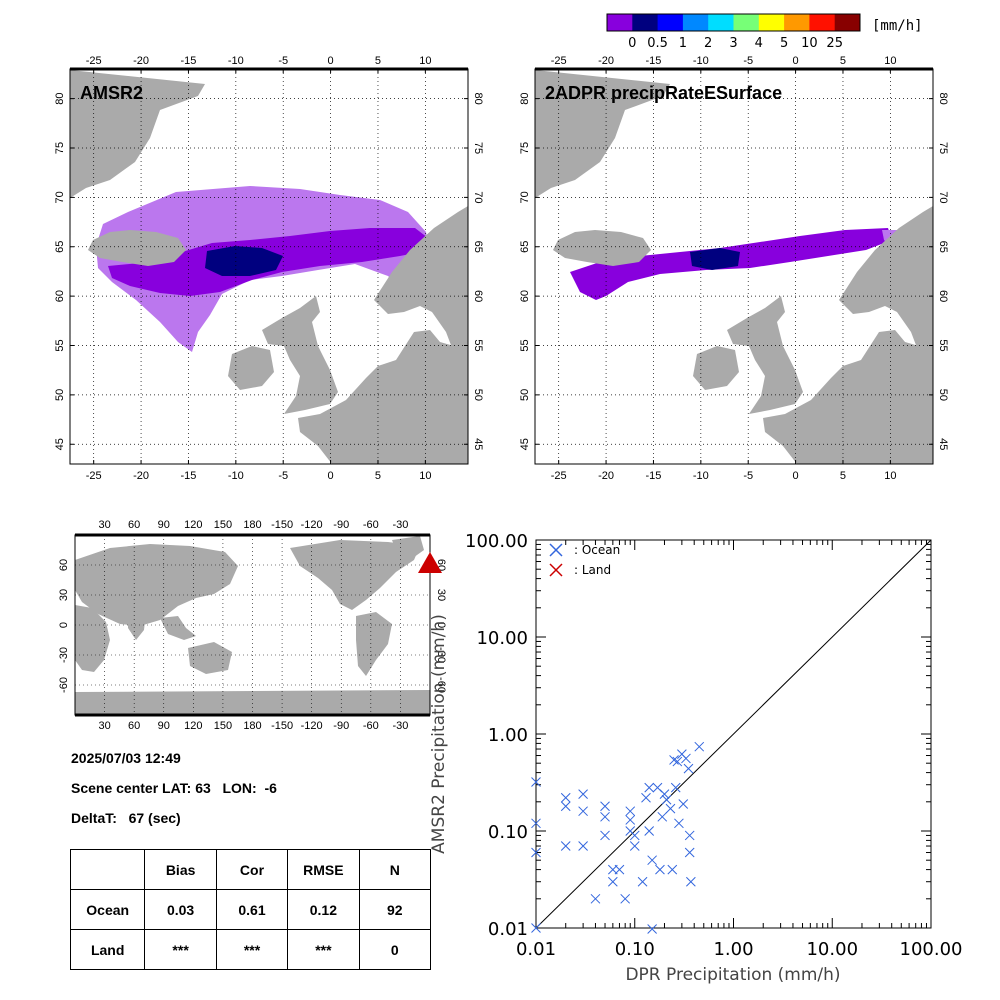 This screenshot has height=1000, width=1000. I want to click on map-lon-tick-label: -15, so click(653, 61).